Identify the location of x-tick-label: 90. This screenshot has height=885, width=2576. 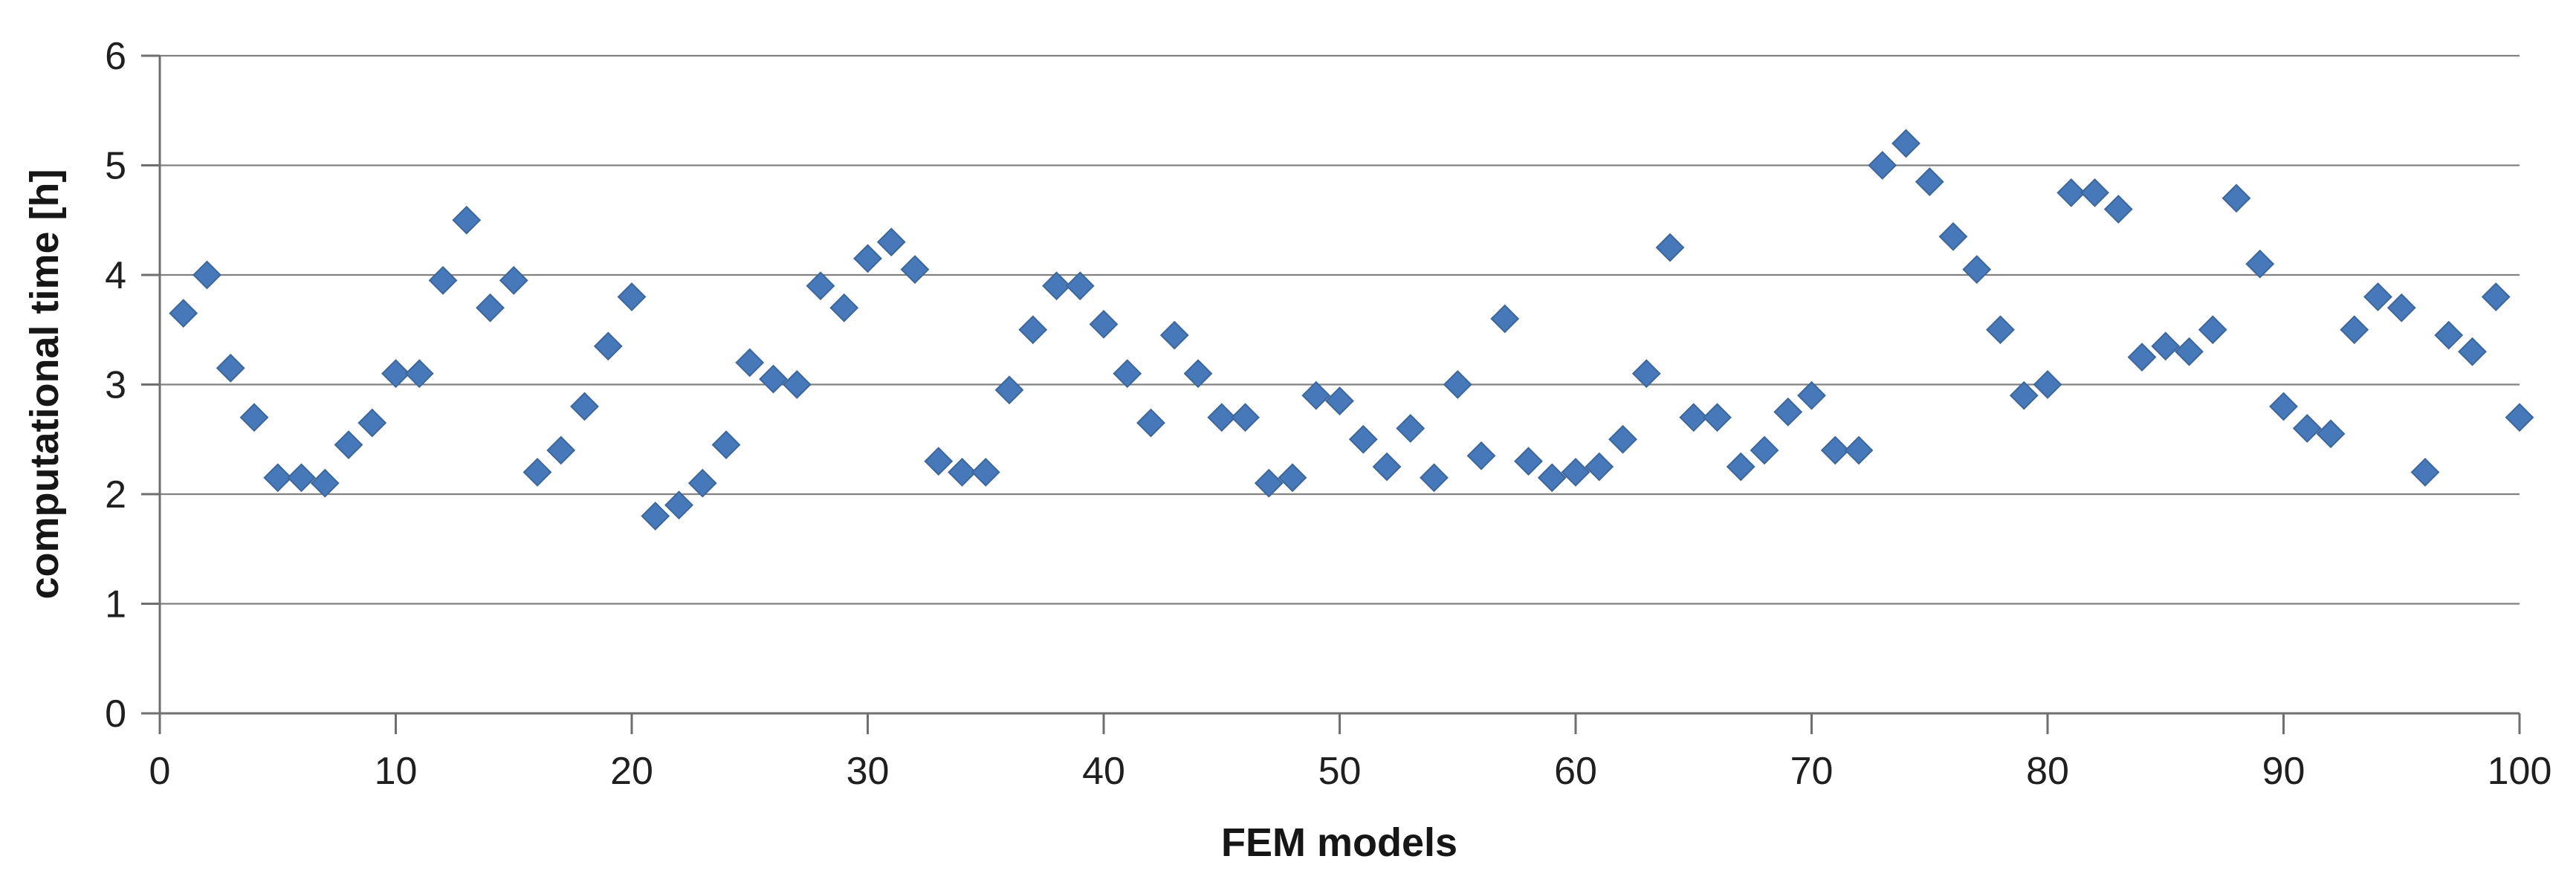
(2283, 771).